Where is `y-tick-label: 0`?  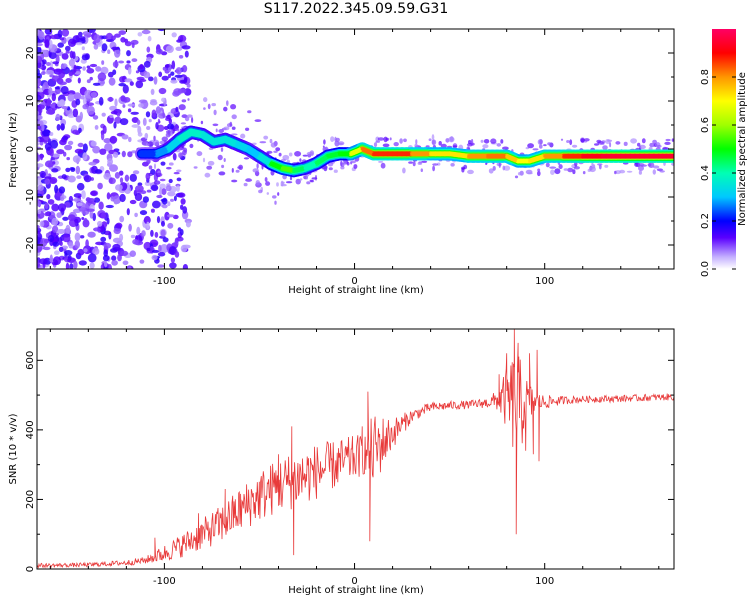
y-tick-label: 0 is located at coordinates (30, 569).